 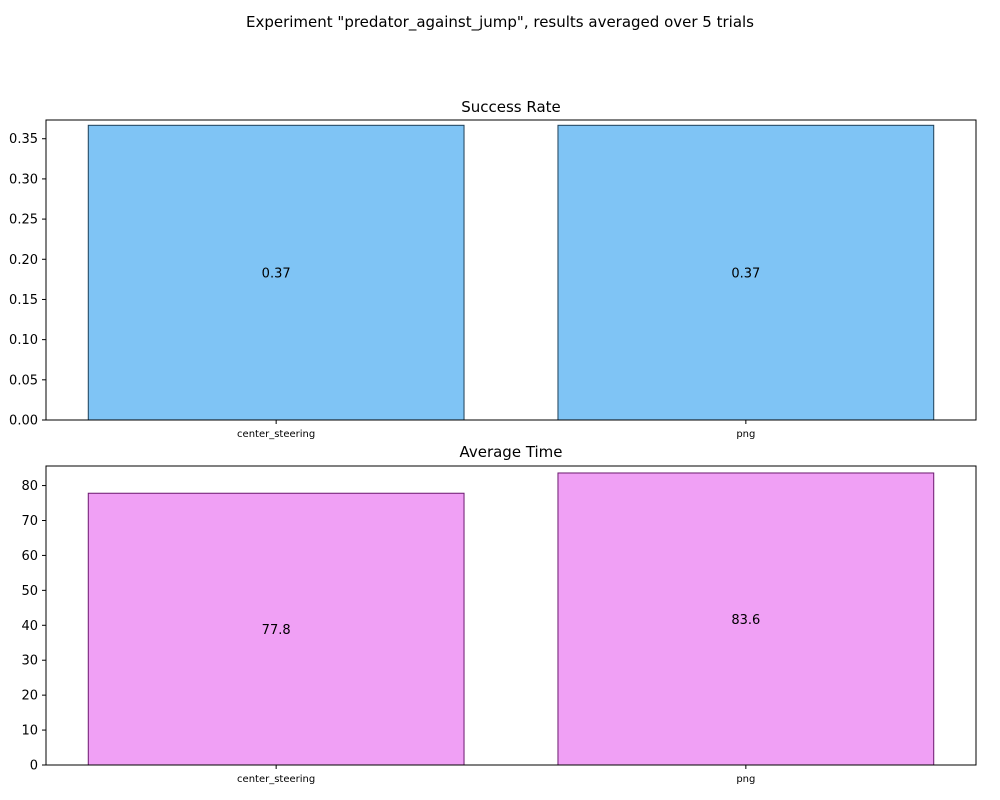 I want to click on ytick-label: 0.05, so click(x=23, y=380).